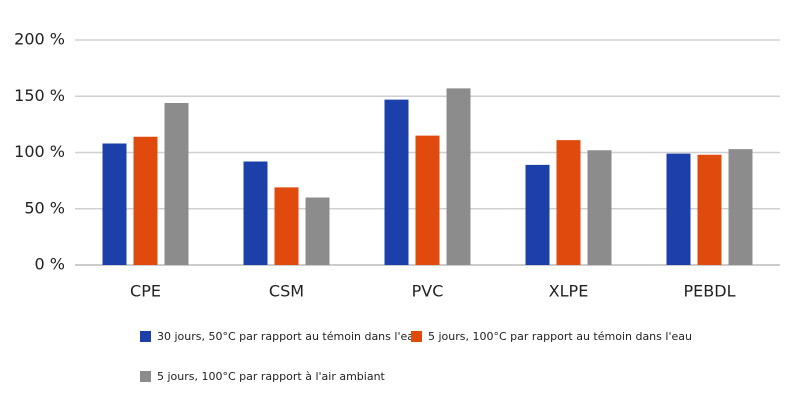 The height and width of the screenshot is (399, 800). Describe the element at coordinates (44, 207) in the screenshot. I see `y-tick-label: 50 %` at that location.